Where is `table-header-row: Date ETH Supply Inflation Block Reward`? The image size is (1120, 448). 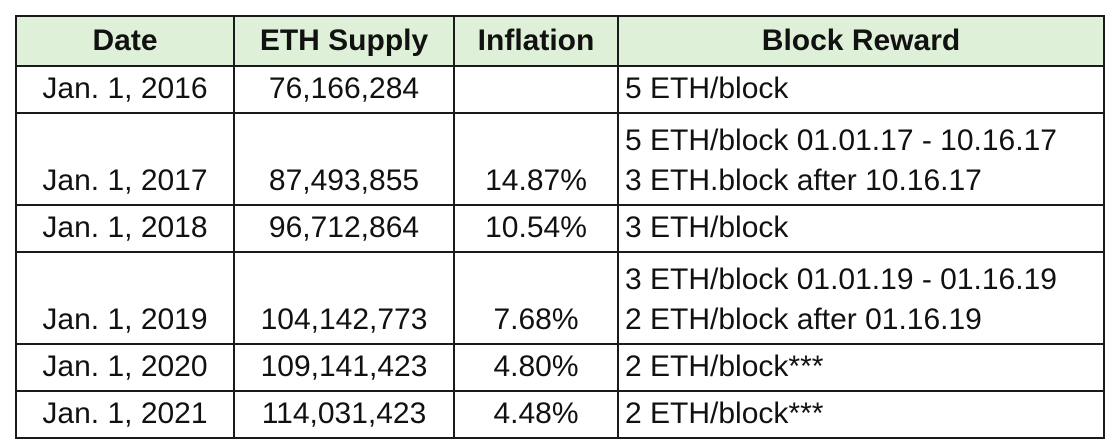 table-header-row: Date ETH Supply Inflation Block Reward is located at coordinates (560, 41).